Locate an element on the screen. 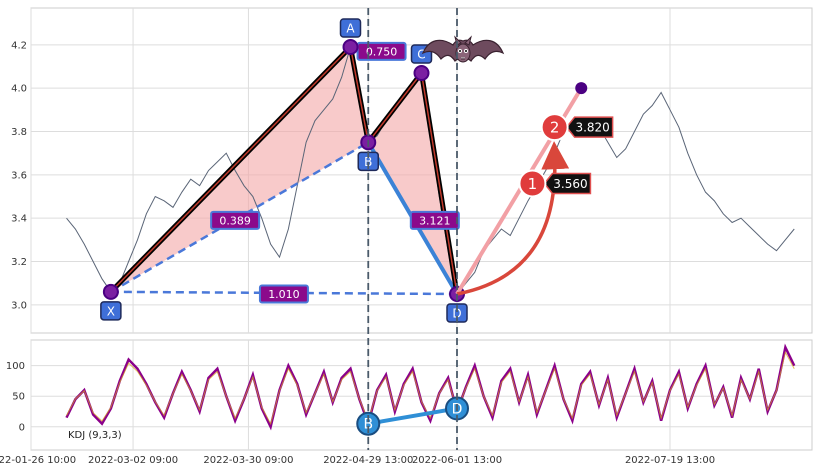  projection-targets: 3.560 1 3.820 2 is located at coordinates (534, 189).